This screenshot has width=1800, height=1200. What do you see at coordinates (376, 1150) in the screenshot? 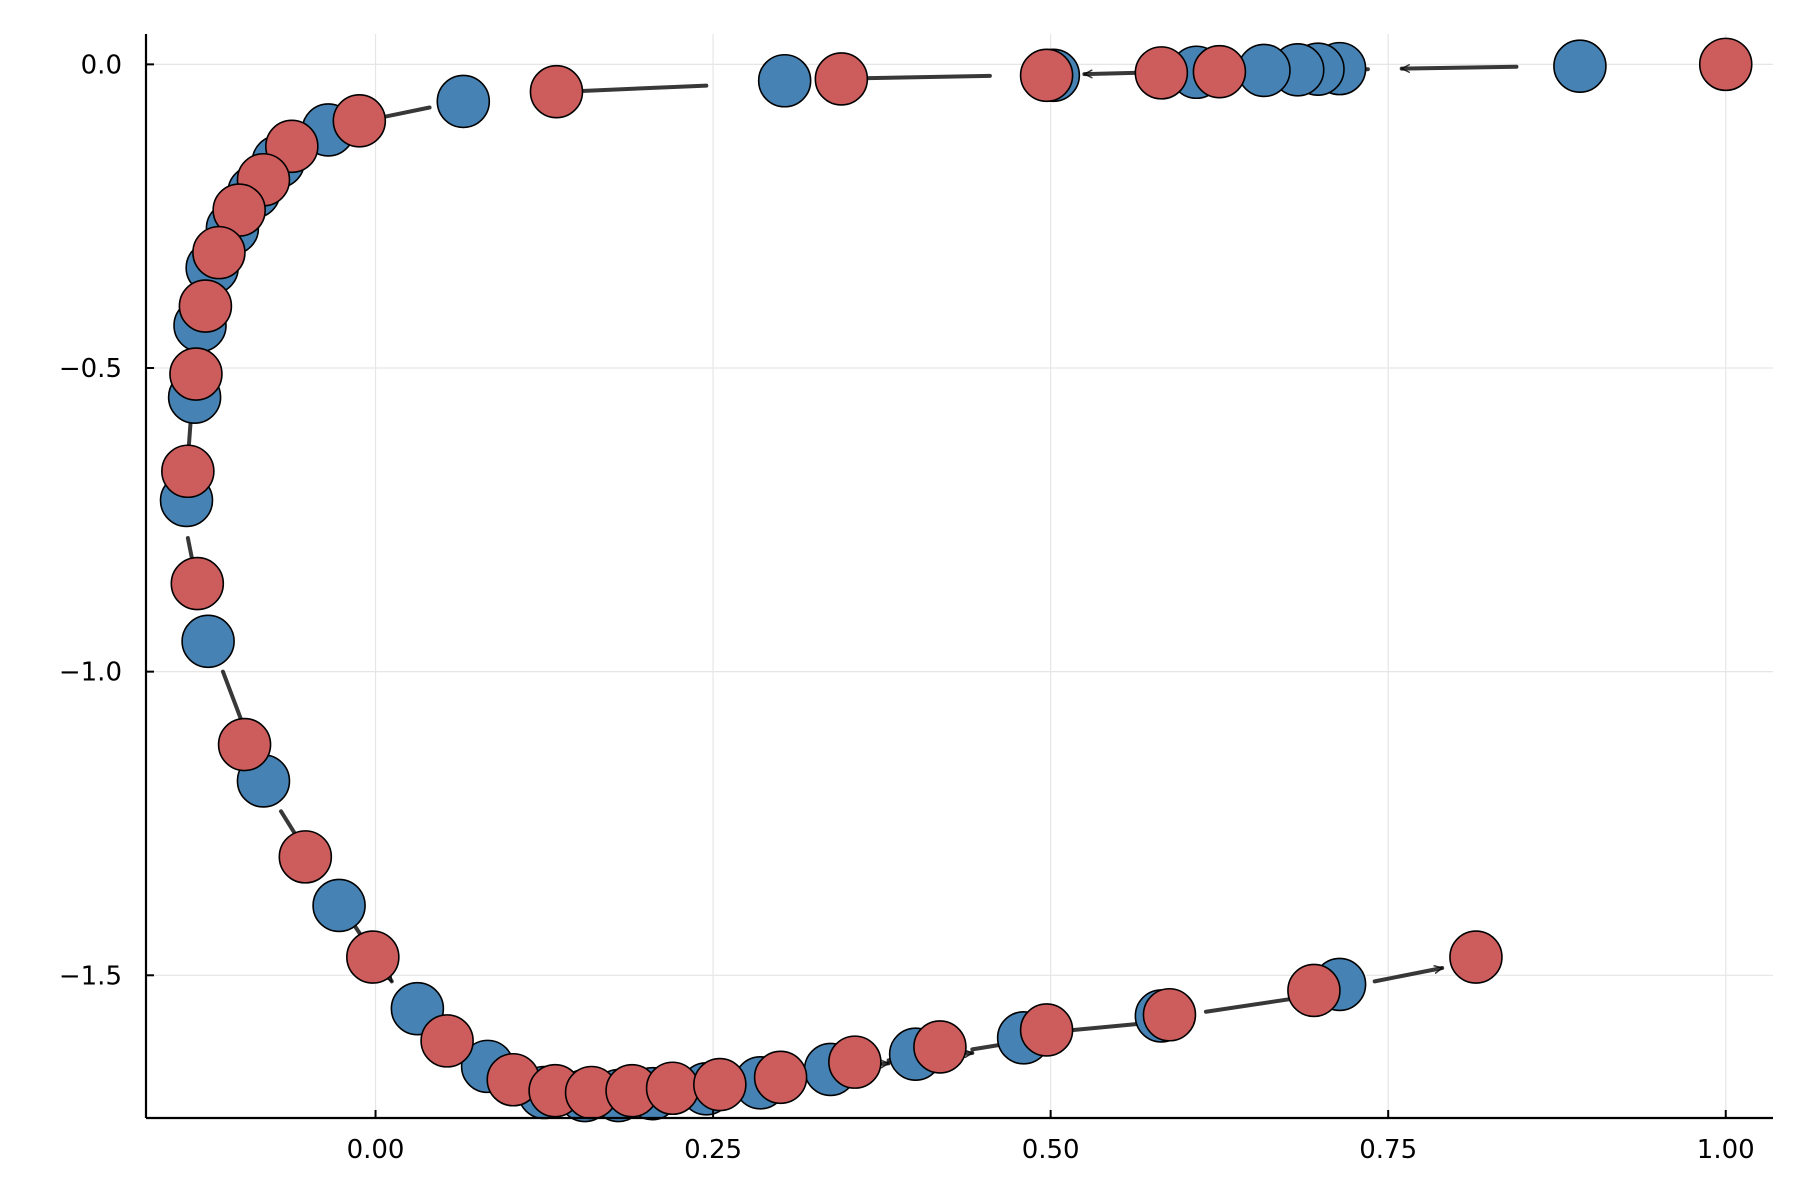
I see `x-tick-label: 0.00` at bounding box center [376, 1150].